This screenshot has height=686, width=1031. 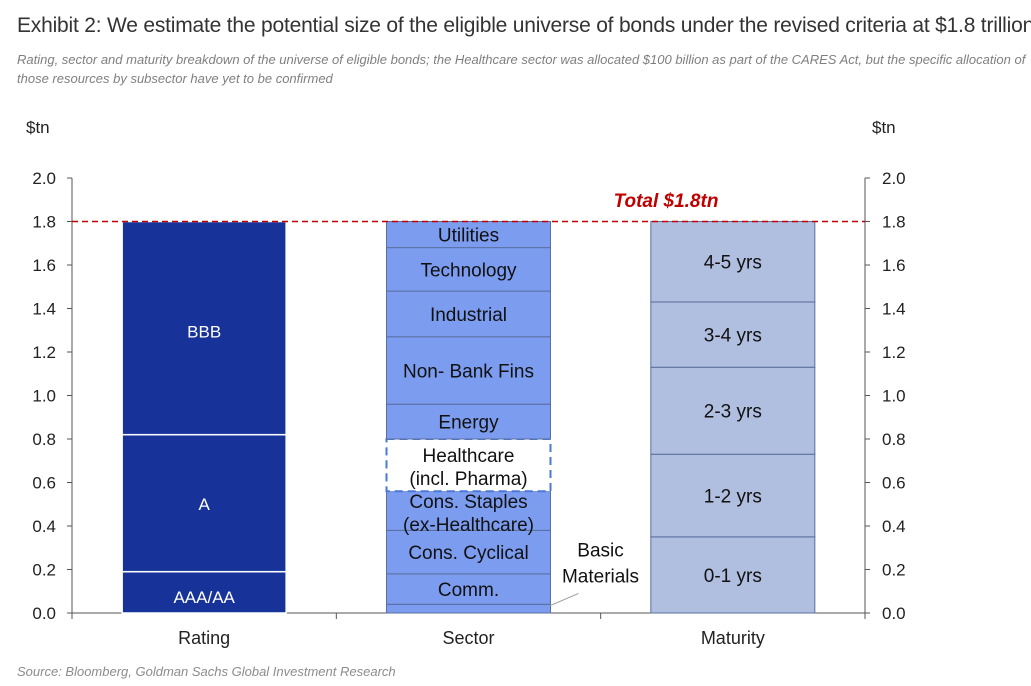 What do you see at coordinates (204, 638) in the screenshot?
I see `x-tick-label: Rating` at bounding box center [204, 638].